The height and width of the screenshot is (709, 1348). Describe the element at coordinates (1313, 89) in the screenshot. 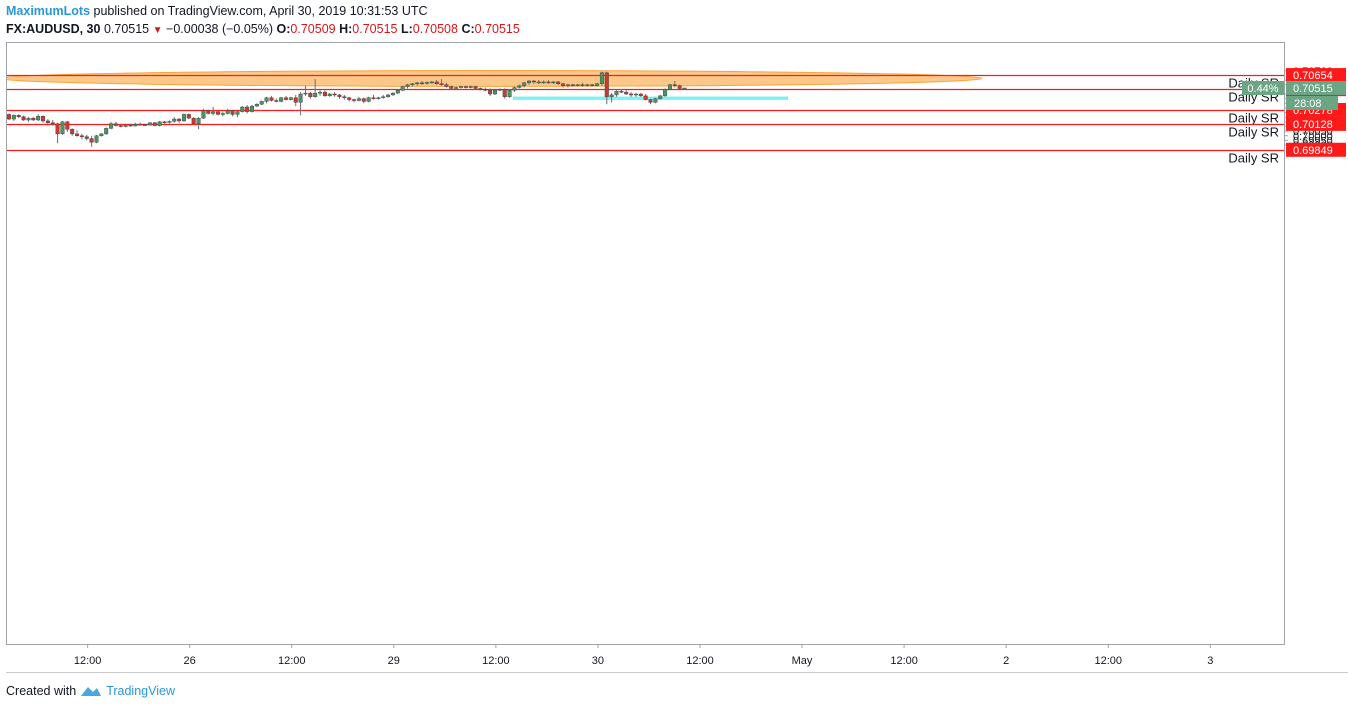

I see `last-price-badge-text: 0.70515` at that location.